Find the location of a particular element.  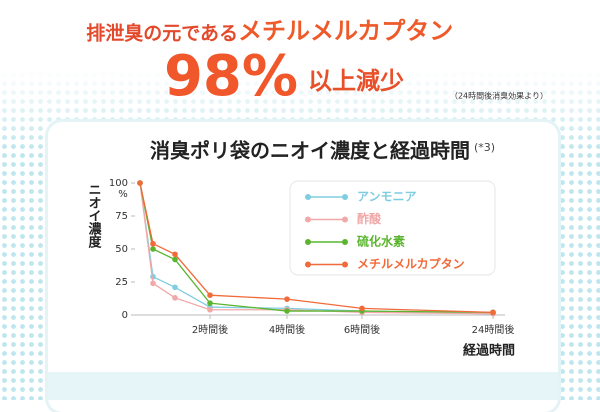

y-axis-label: ニオイ濃度 is located at coordinates (94, 216).